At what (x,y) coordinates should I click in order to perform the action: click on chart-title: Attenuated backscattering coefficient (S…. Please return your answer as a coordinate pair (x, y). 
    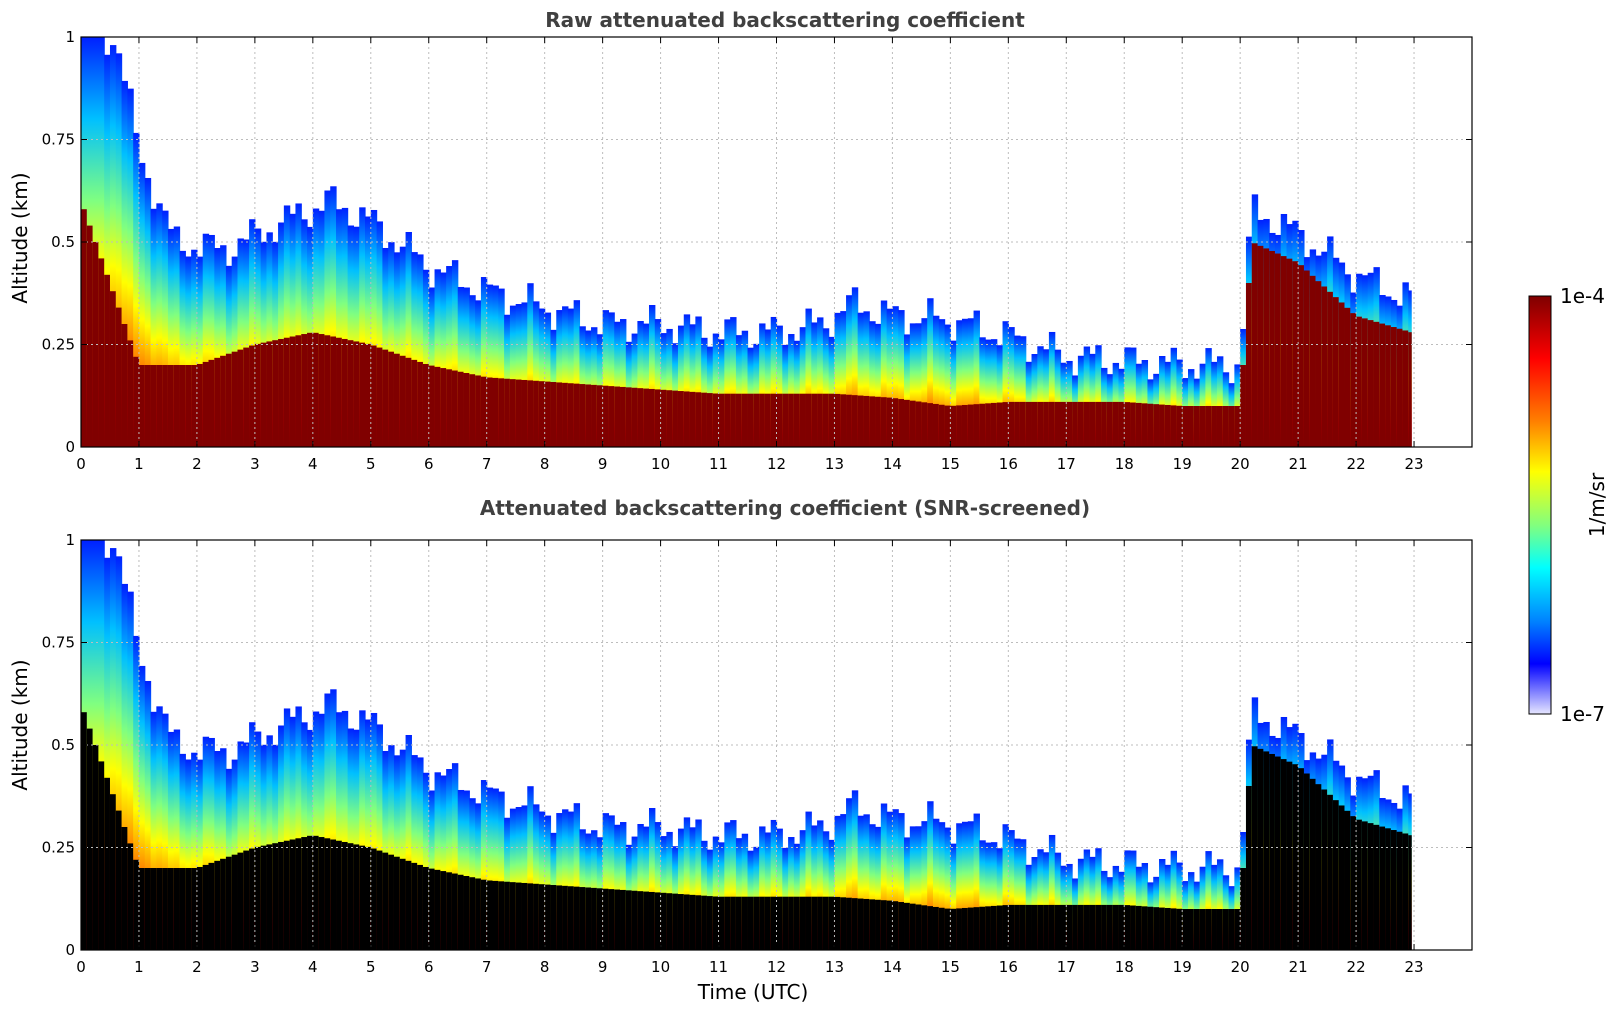
    Looking at the image, I should click on (785, 508).